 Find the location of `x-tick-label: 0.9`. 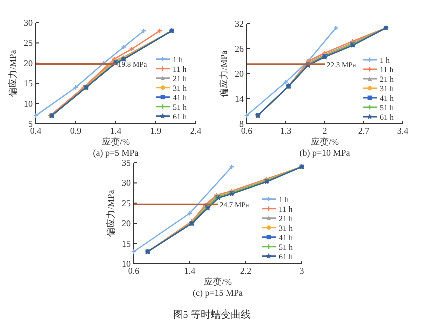

x-tick-label: 0.9 is located at coordinates (76, 131).